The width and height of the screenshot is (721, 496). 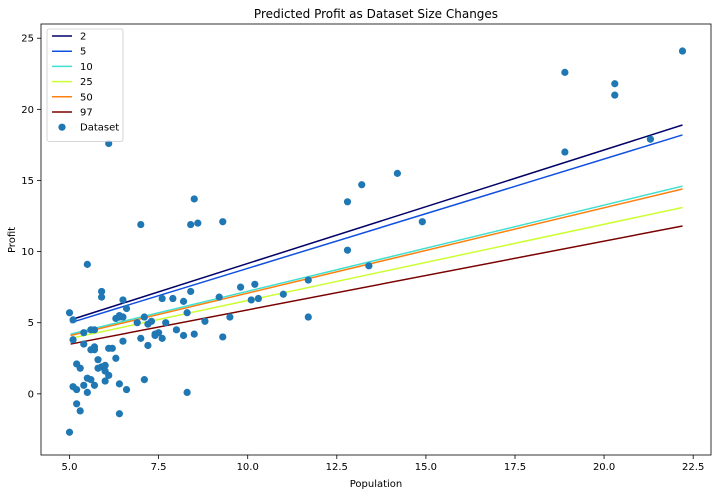 I want to click on y-tick-label: 20, so click(x=27, y=110).